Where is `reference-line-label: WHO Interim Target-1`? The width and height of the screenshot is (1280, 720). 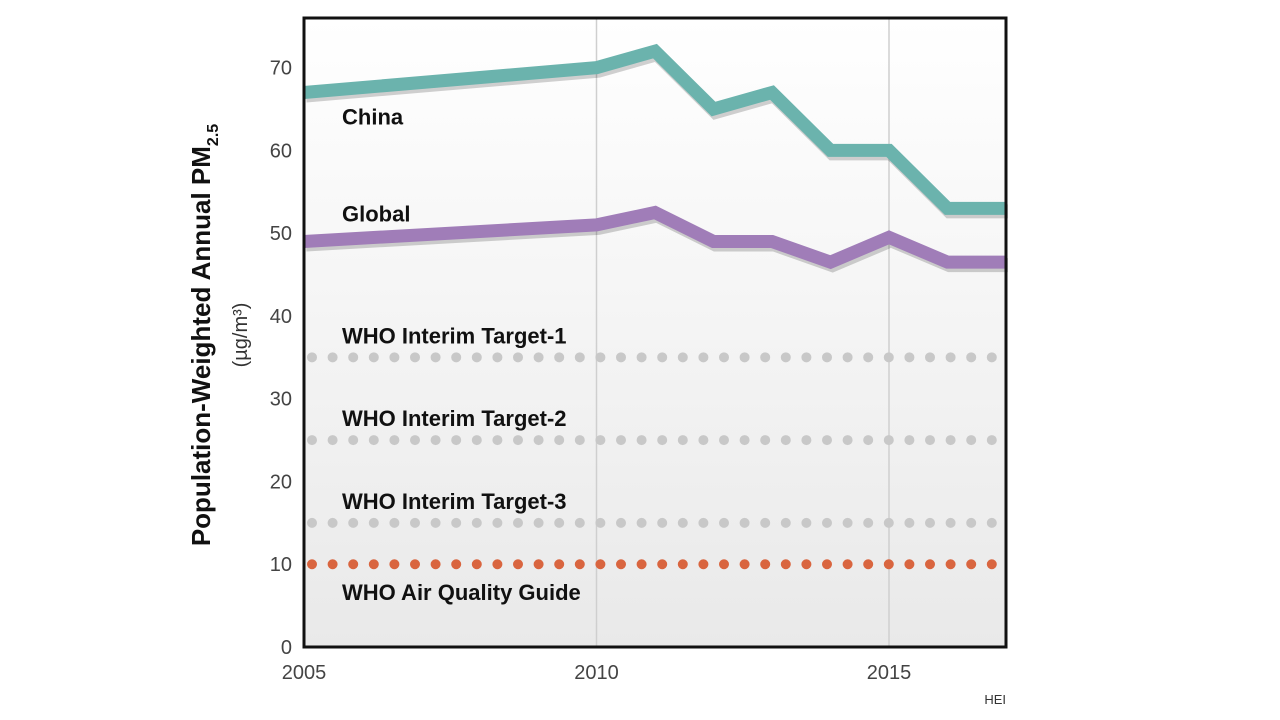
reference-line-label: WHO Interim Target-1 is located at coordinates (454, 335).